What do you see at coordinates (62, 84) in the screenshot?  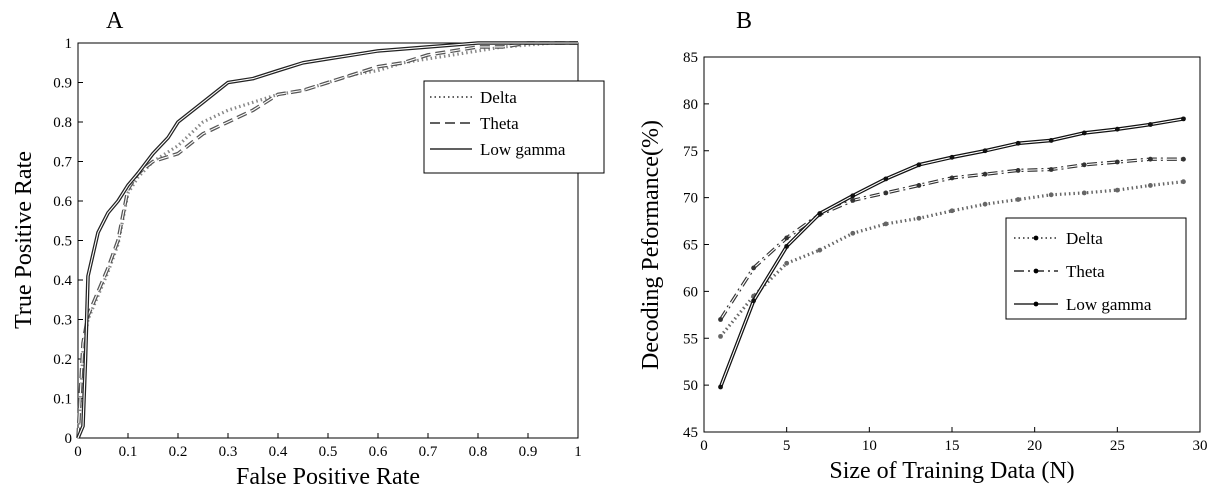 I see `y-tick-label: 0.9` at bounding box center [62, 84].